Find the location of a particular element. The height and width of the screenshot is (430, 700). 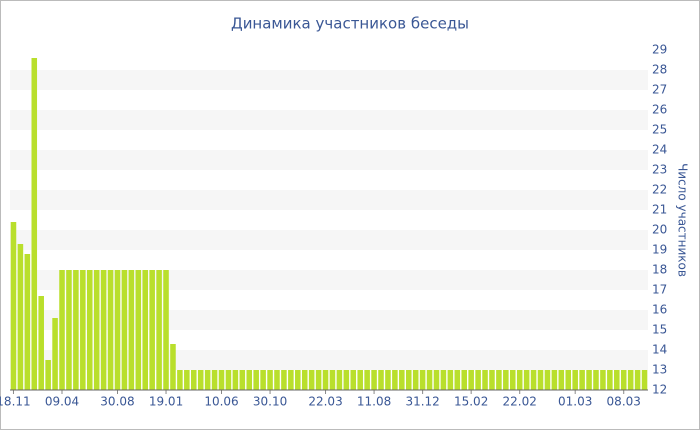

x-tick-label: 30.10 is located at coordinates (270, 402).